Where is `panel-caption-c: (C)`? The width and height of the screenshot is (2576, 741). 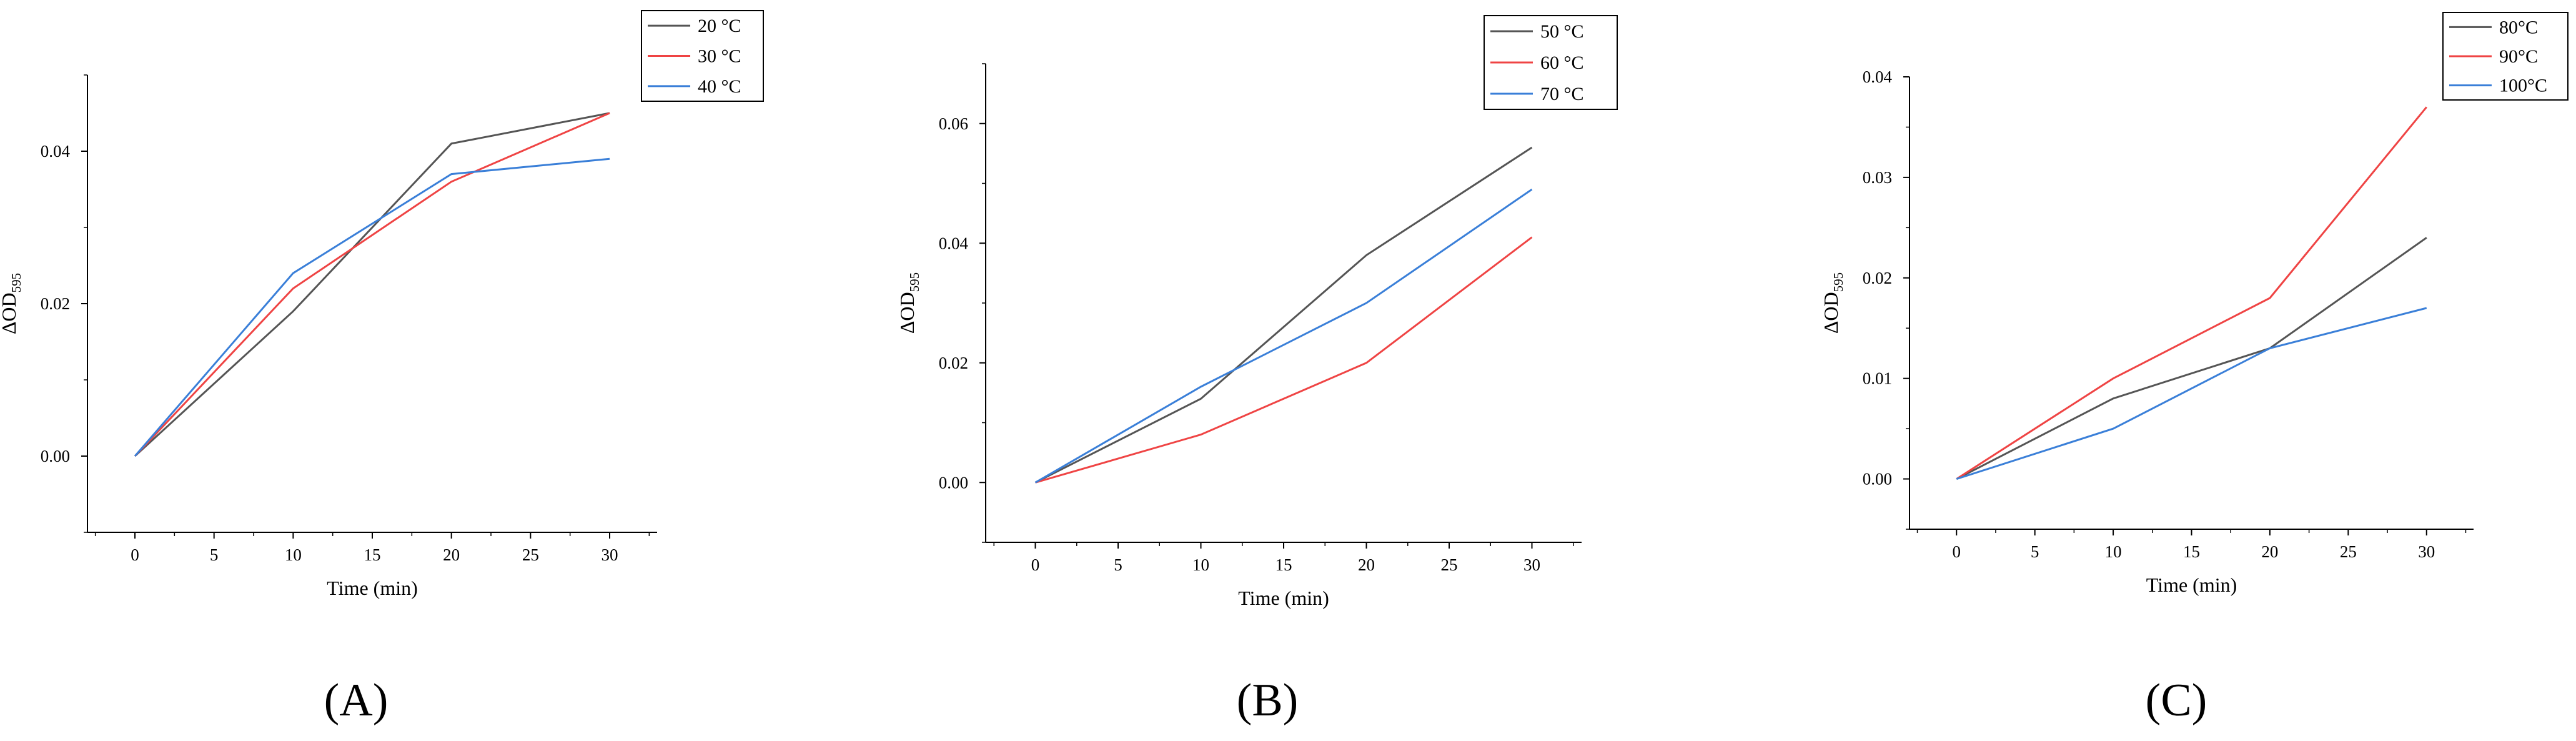
panel-caption-c: (C) is located at coordinates (2176, 700).